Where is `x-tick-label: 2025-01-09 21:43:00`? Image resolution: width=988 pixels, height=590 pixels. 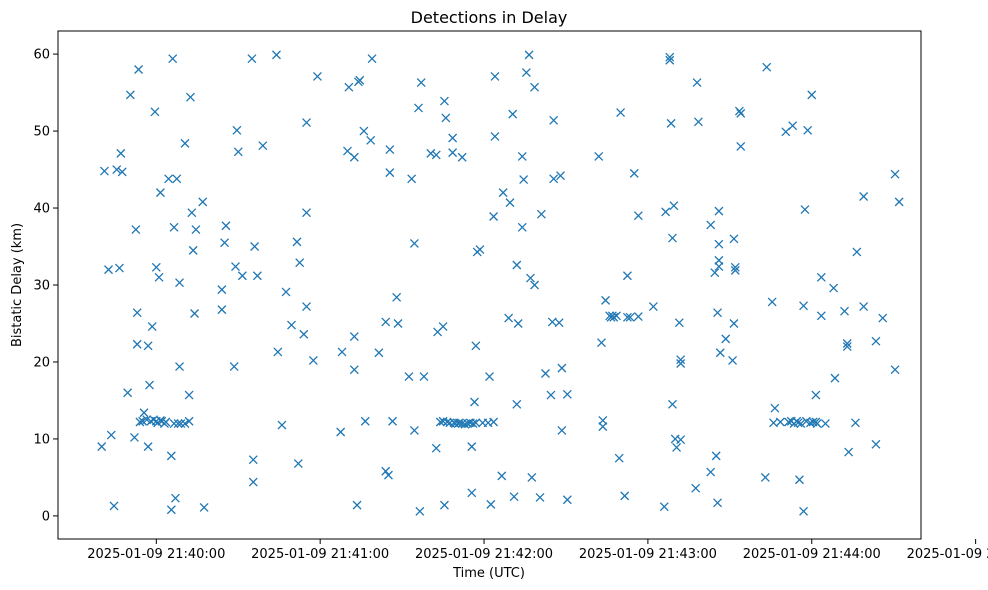
x-tick-label: 2025-01-09 21:43:00 is located at coordinates (648, 554).